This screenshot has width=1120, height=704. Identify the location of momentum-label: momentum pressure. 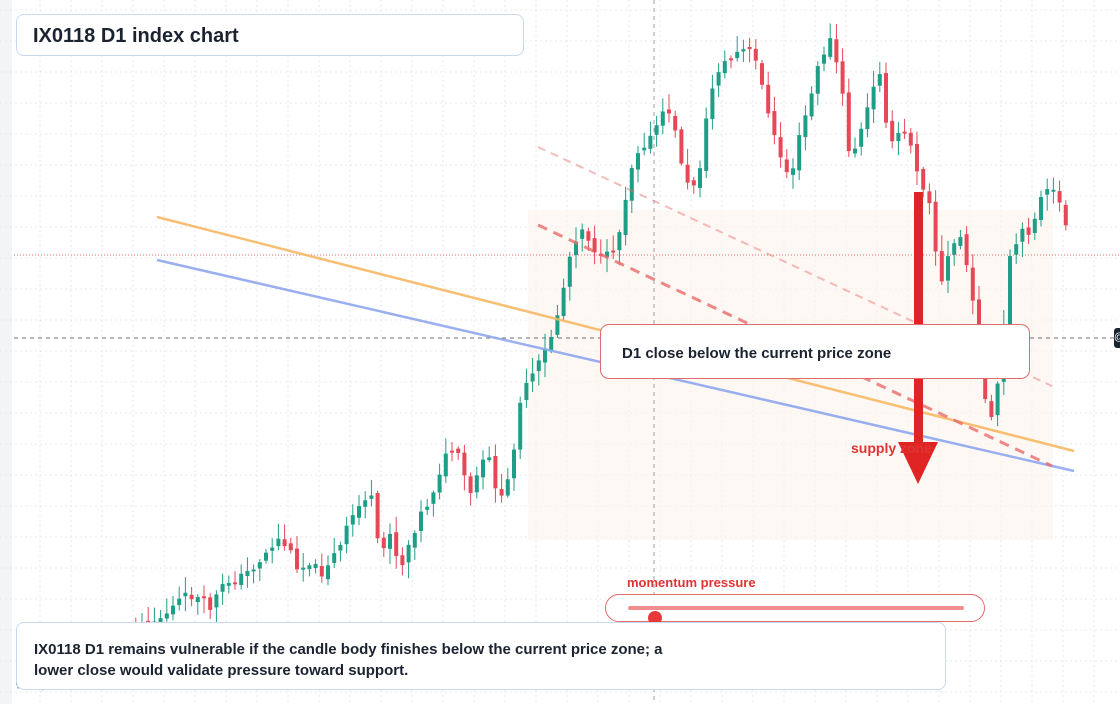
(691, 582).